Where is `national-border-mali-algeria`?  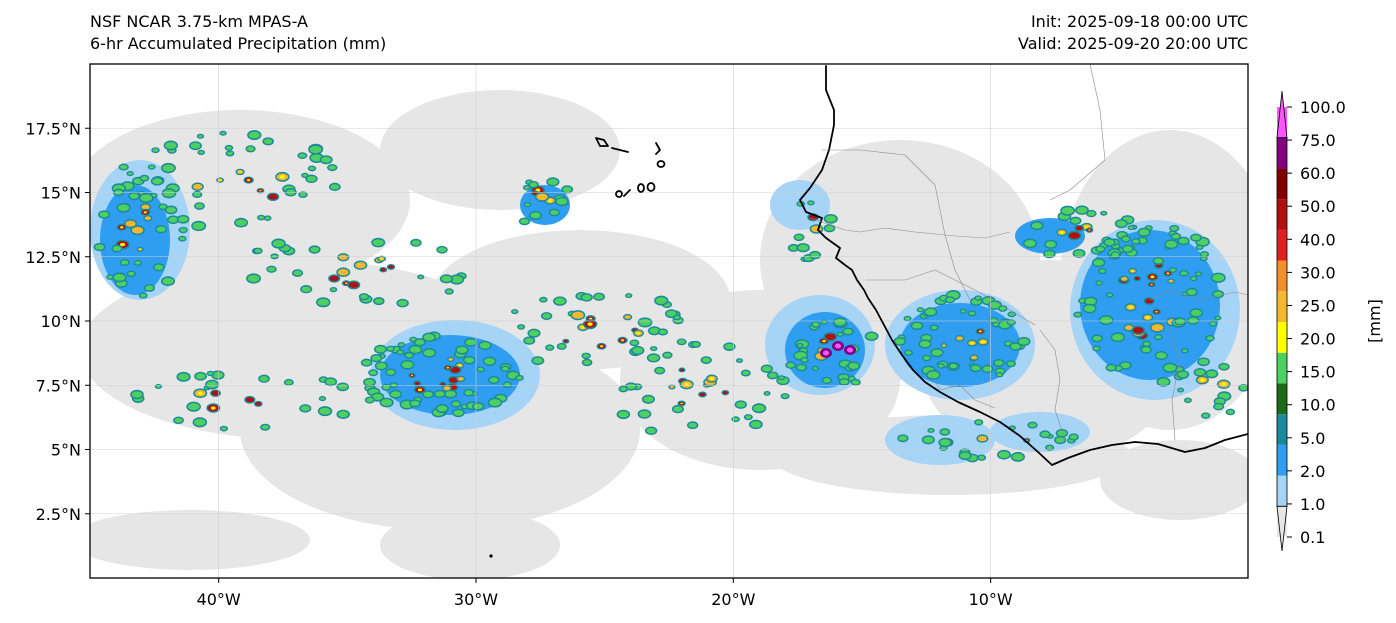
national-border-mali-algeria is located at coordinates (1077, 132).